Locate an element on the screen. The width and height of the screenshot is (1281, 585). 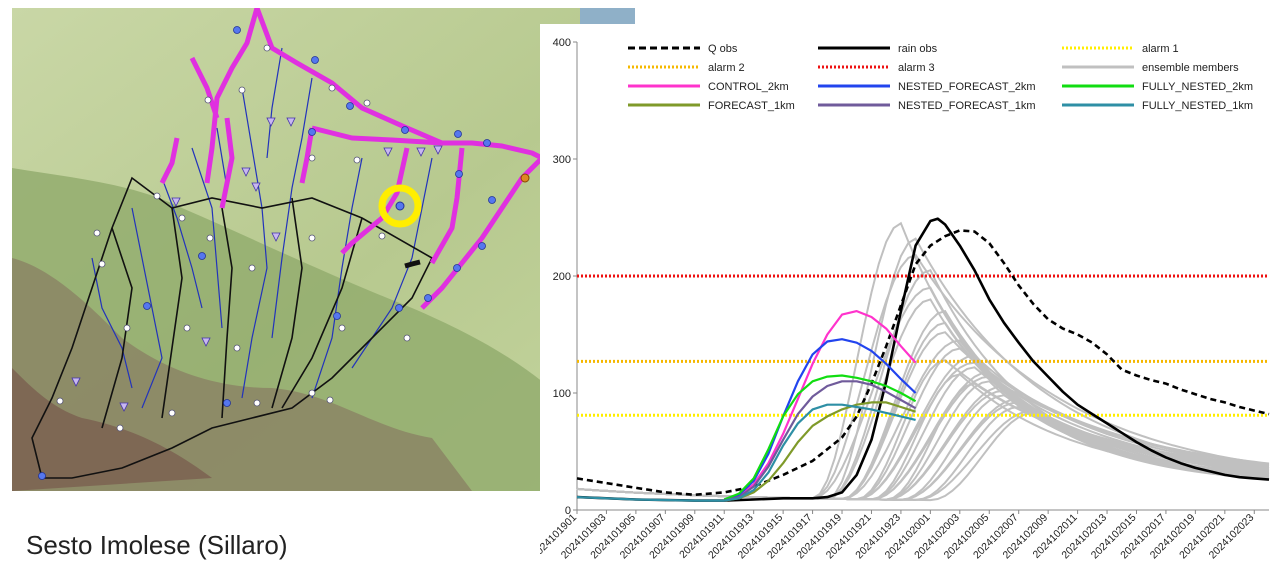
legend-label: alarm 2 is located at coordinates (726, 68).